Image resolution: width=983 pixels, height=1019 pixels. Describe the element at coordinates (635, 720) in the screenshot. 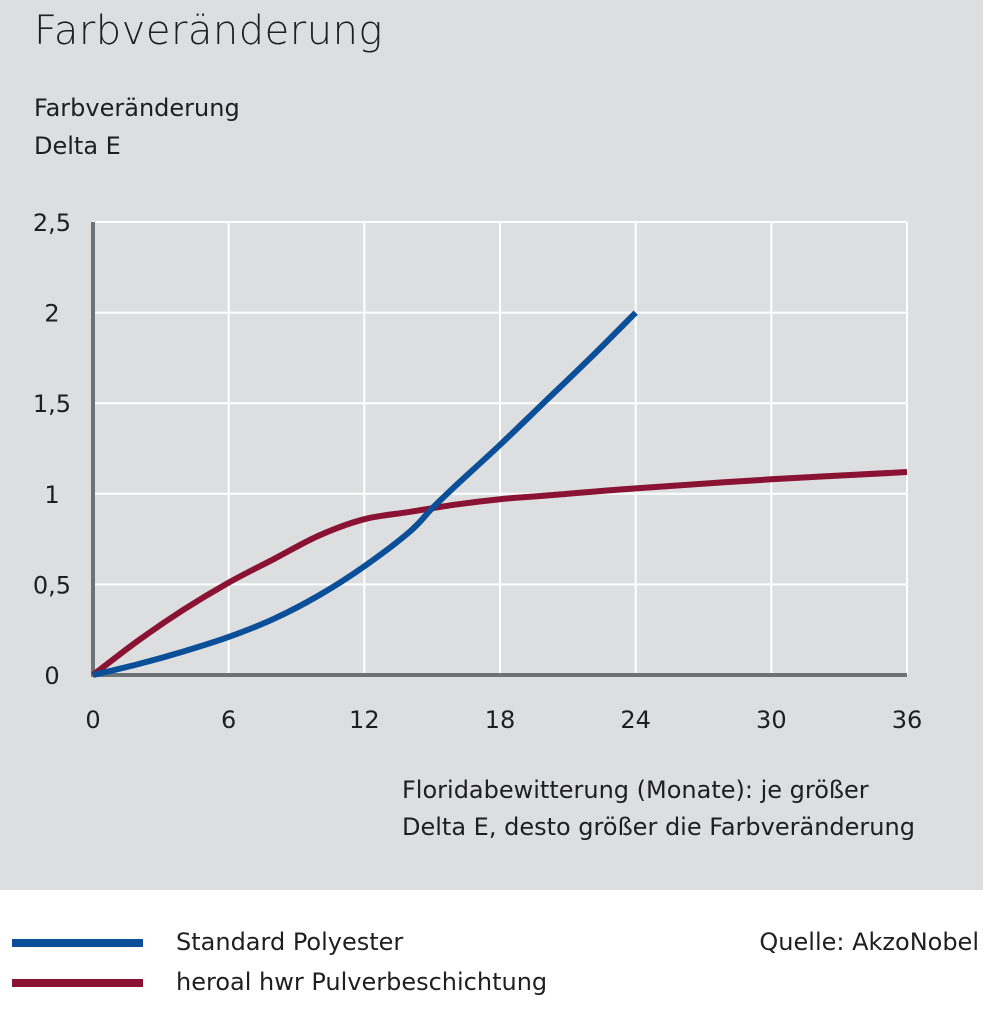

I see `x-tick-label: 24` at that location.